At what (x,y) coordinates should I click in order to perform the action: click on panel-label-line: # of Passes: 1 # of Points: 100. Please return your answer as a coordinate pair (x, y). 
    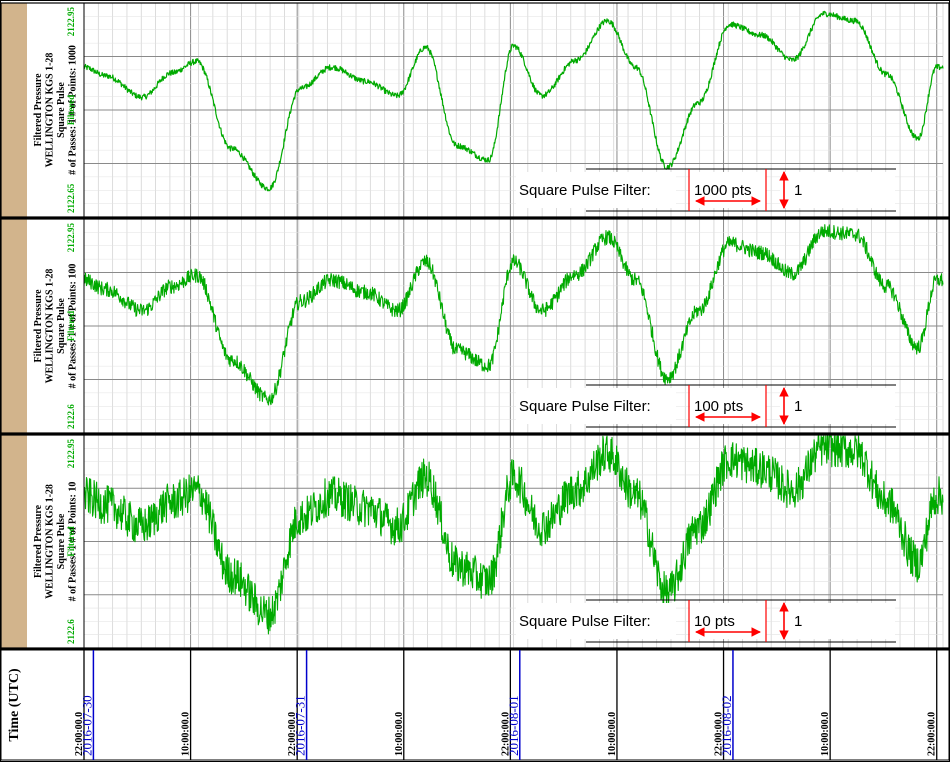
    Looking at the image, I should click on (72, 326).